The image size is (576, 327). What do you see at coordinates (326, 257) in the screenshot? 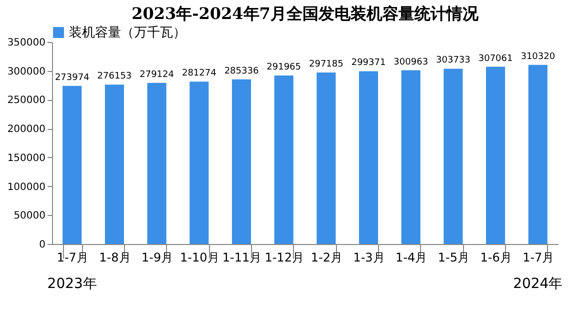
I see `x-tick-label: 1-2月` at bounding box center [326, 257].